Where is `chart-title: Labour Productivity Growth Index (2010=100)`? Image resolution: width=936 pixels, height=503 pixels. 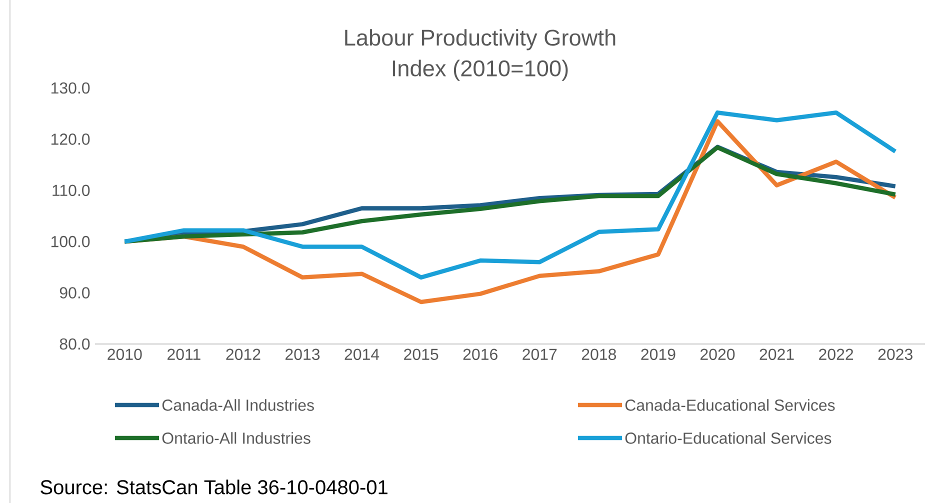
chart-title: Labour Productivity Growth Index (2010=100) is located at coordinates (480, 55).